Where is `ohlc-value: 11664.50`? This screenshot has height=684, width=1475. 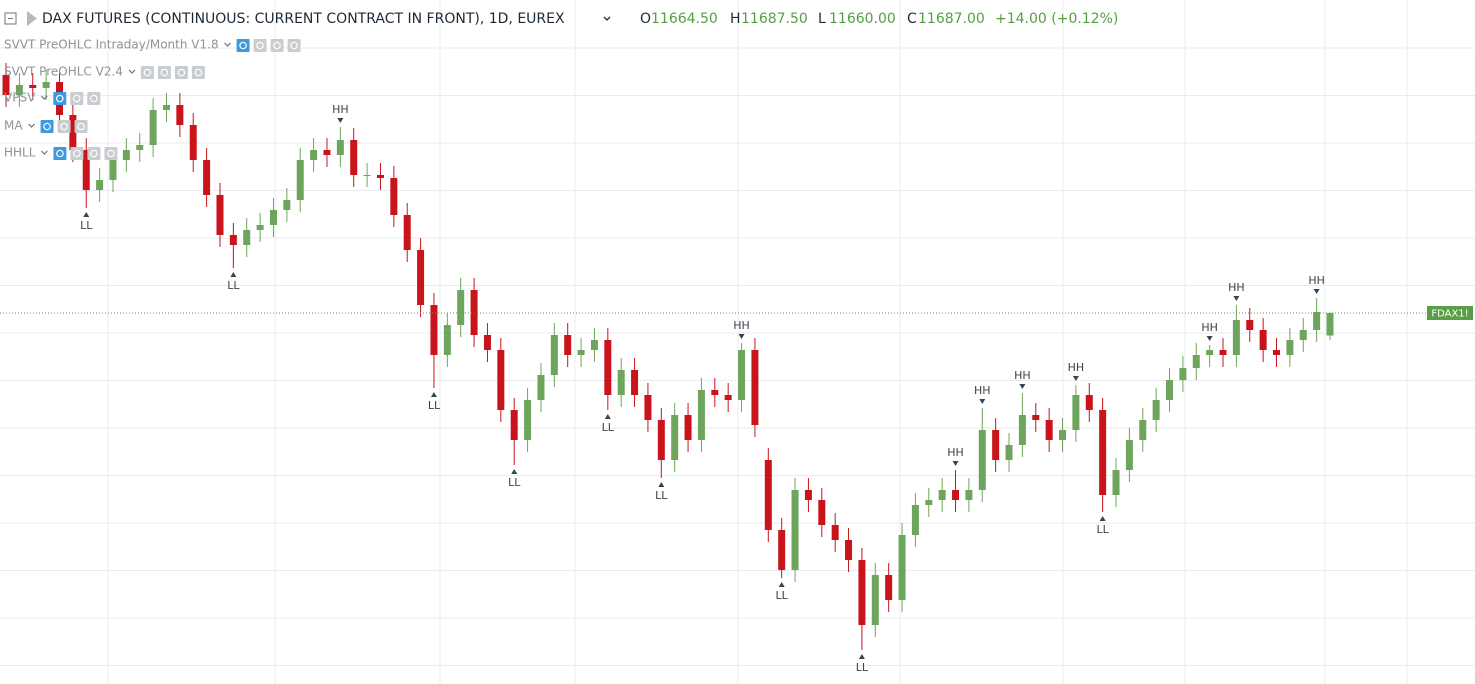 ohlc-value: 11664.50 is located at coordinates (684, 19).